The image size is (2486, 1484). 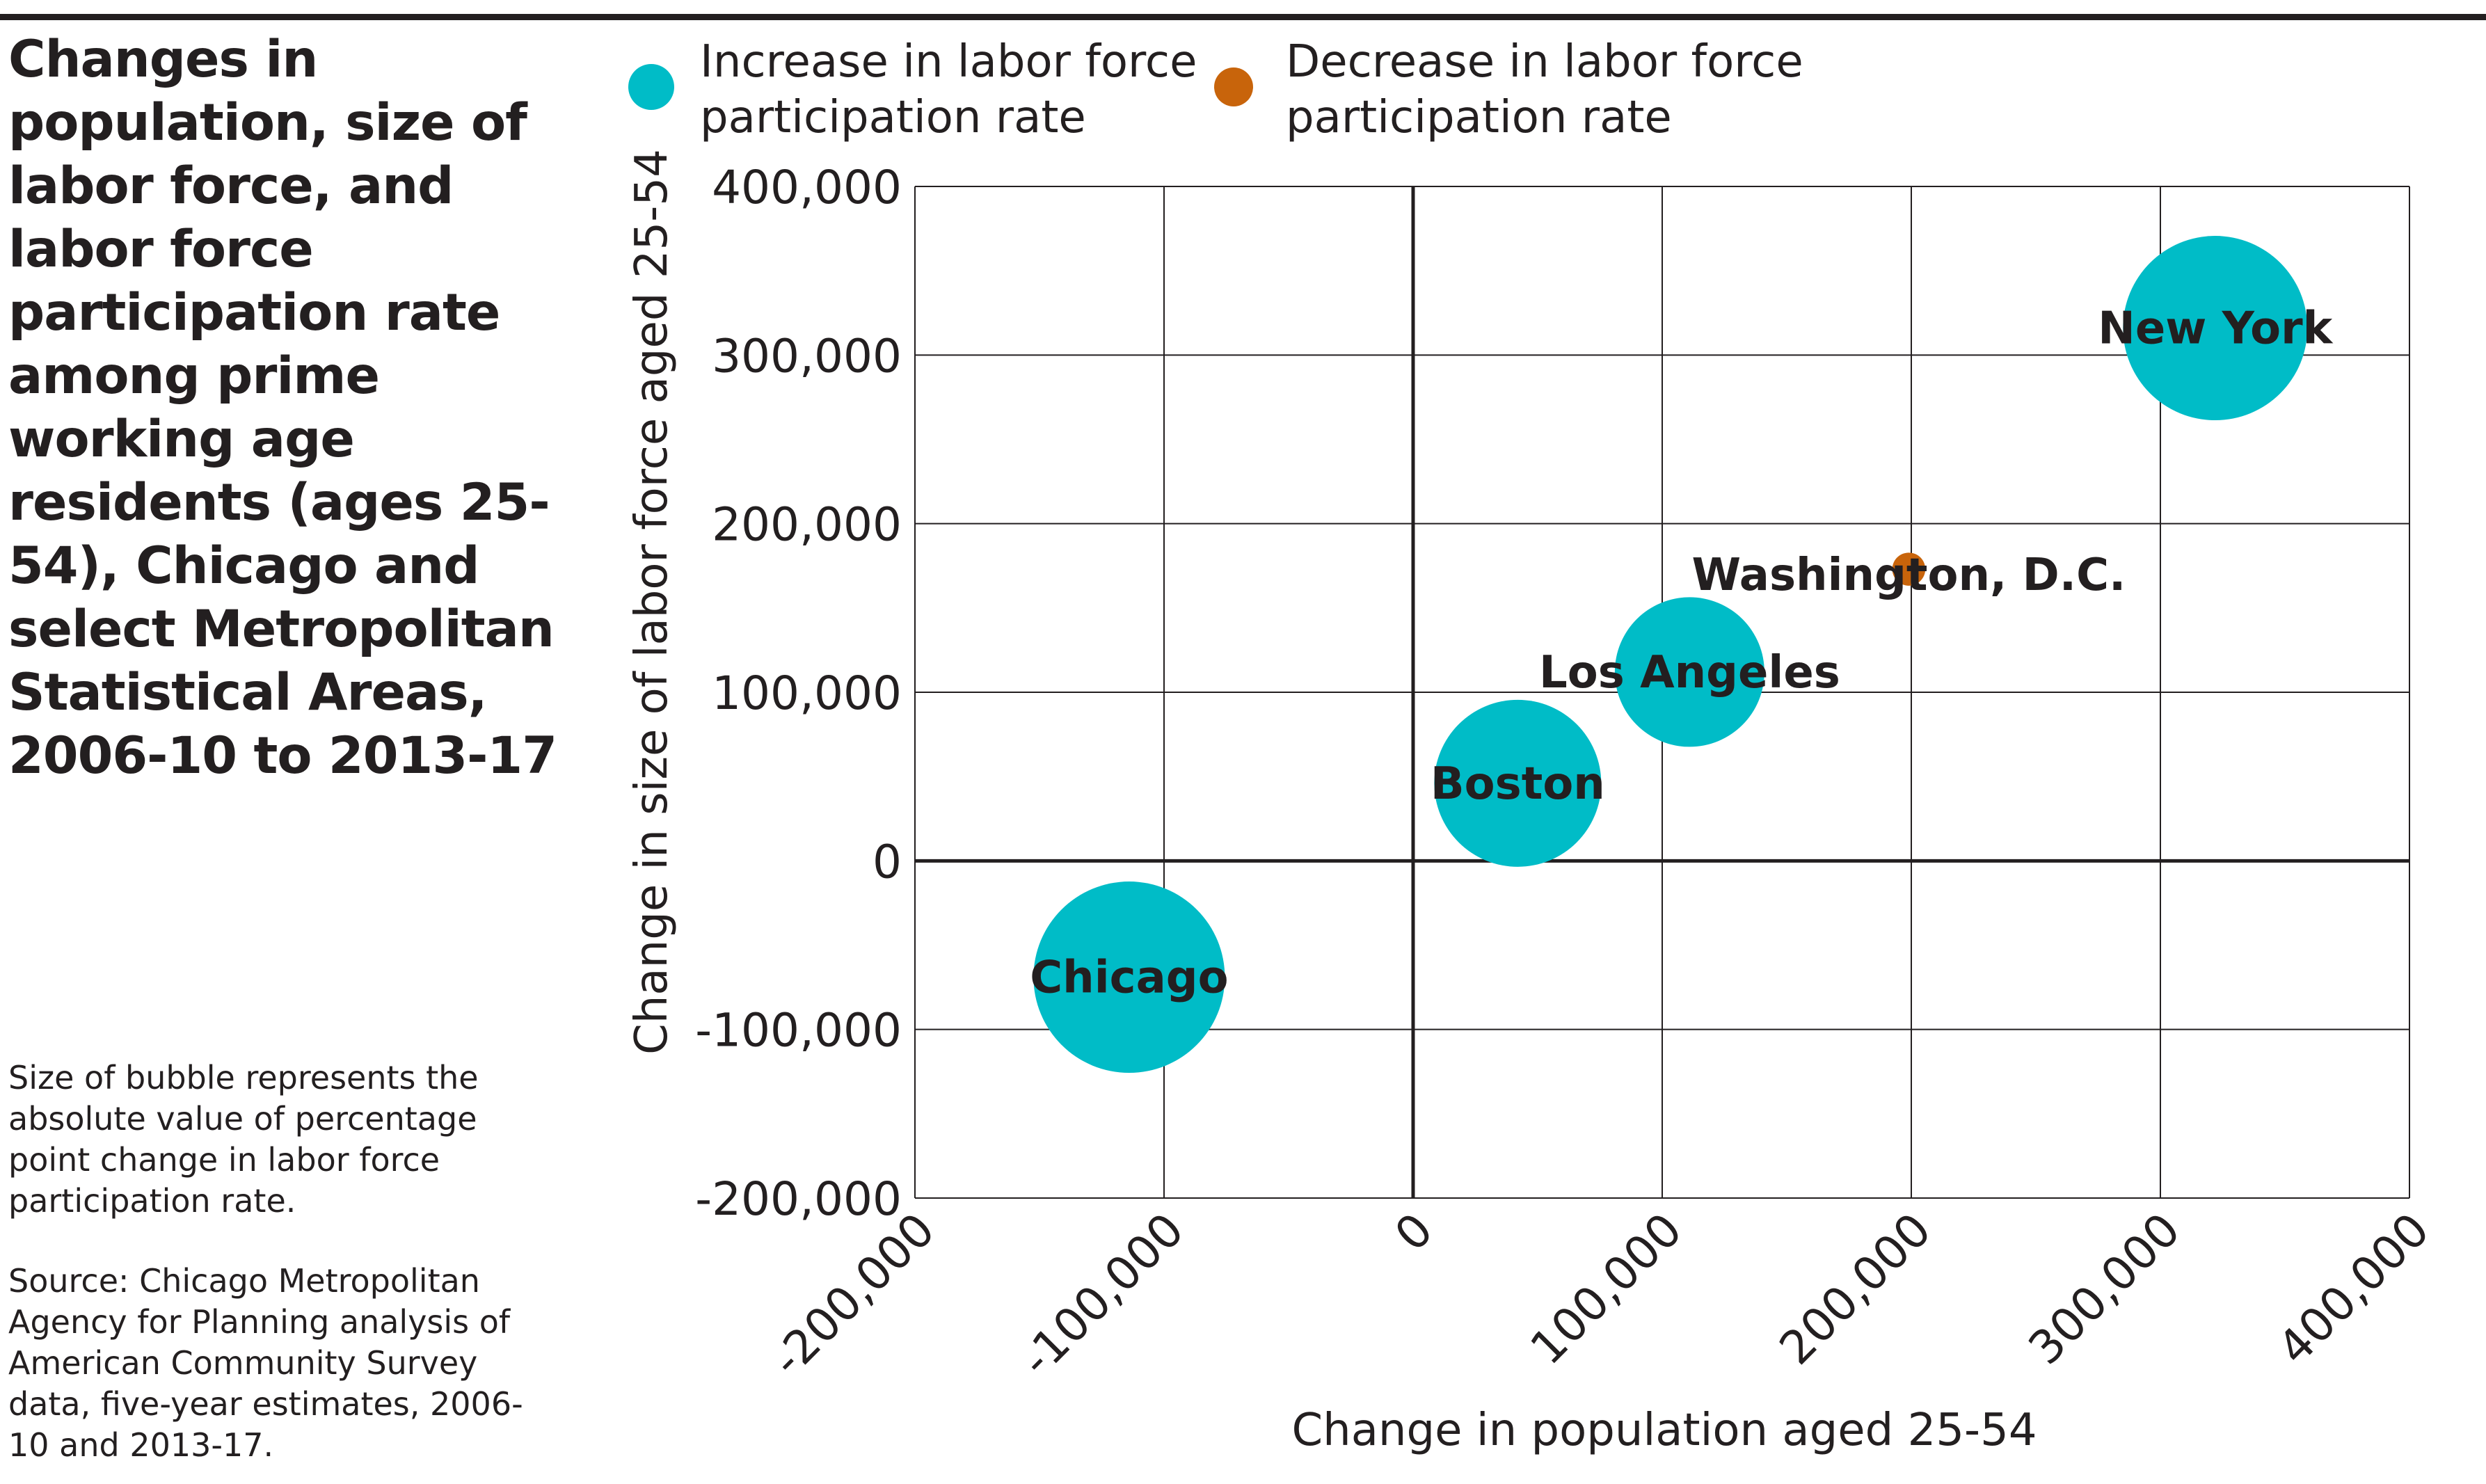 I want to click on top-rule, so click(x=1243, y=17).